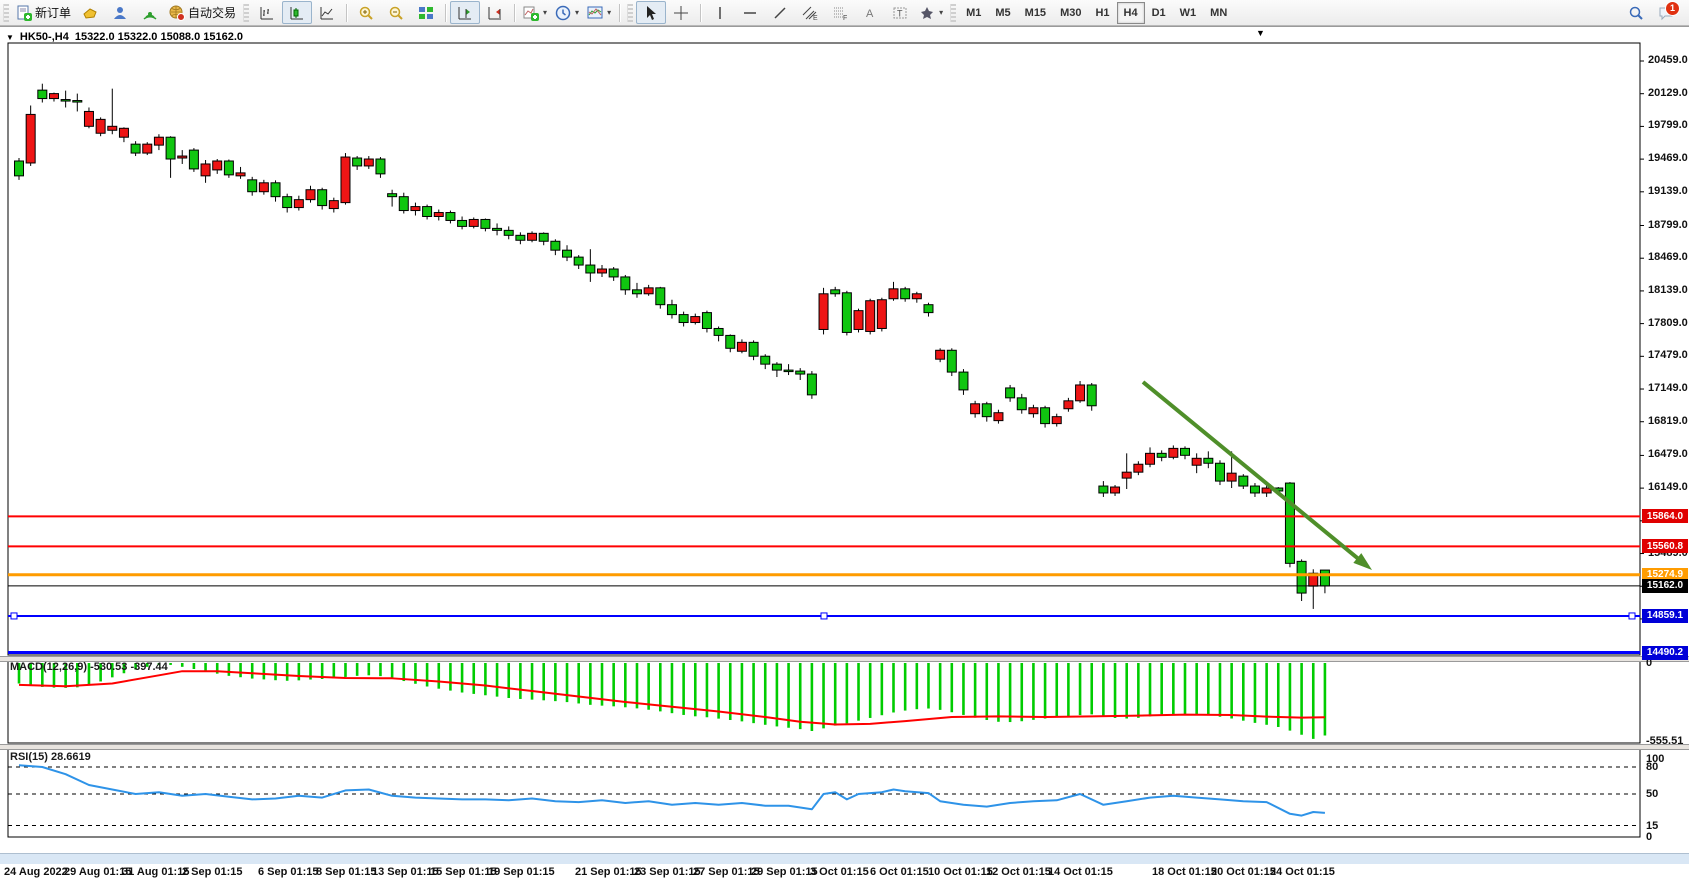 The width and height of the screenshot is (1689, 878). I want to click on search-button, so click(1636, 12).